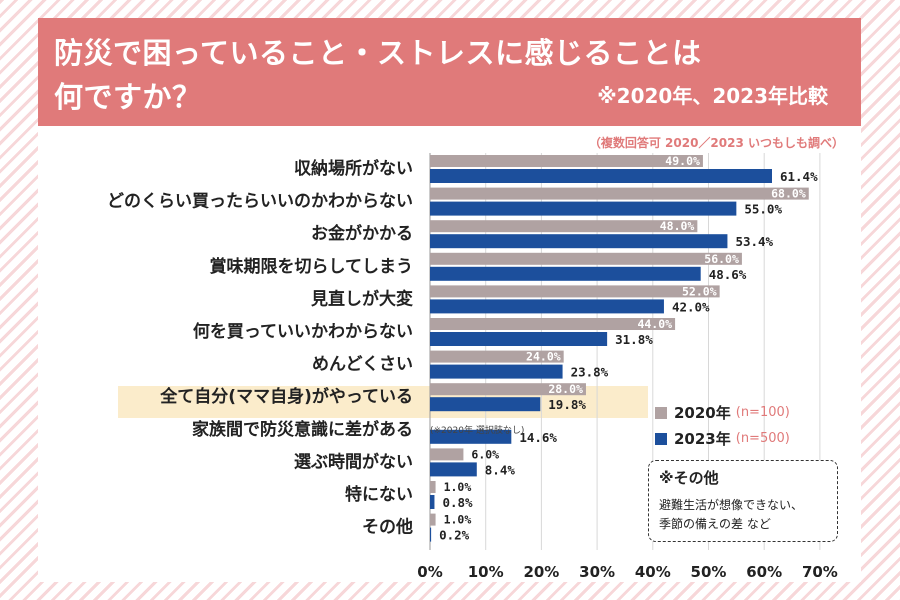  What do you see at coordinates (709, 572) in the screenshot?
I see `x-tick-label: 50%` at bounding box center [709, 572].